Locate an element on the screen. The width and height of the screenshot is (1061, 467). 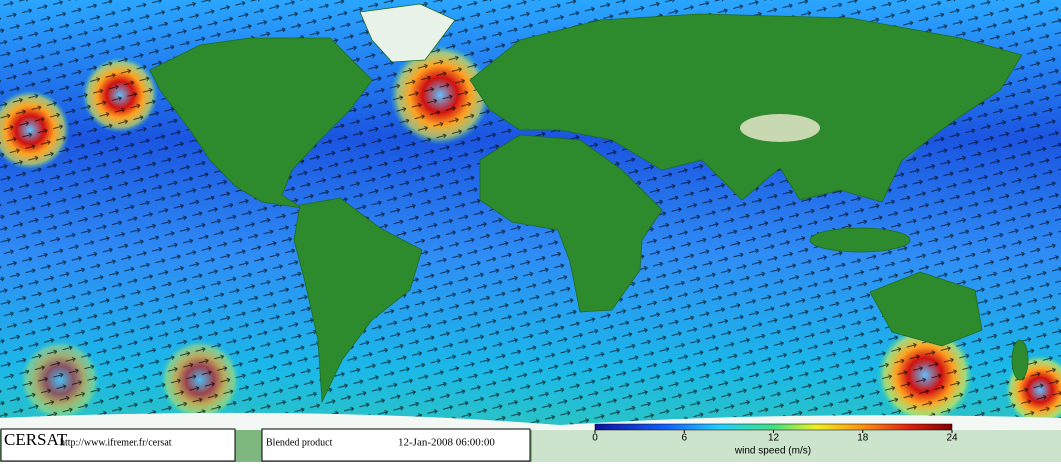
product: Blended product is located at coordinates (299, 442).